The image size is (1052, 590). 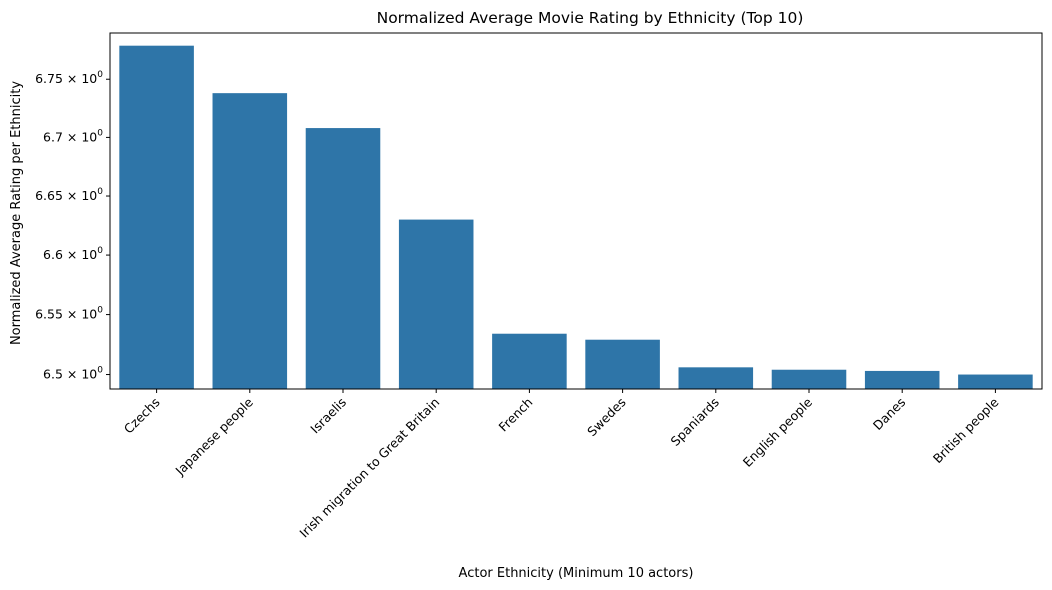 What do you see at coordinates (576, 573) in the screenshot?
I see `x-axis-label: Actor Ethnicity (Minimum 10 actors)` at bounding box center [576, 573].